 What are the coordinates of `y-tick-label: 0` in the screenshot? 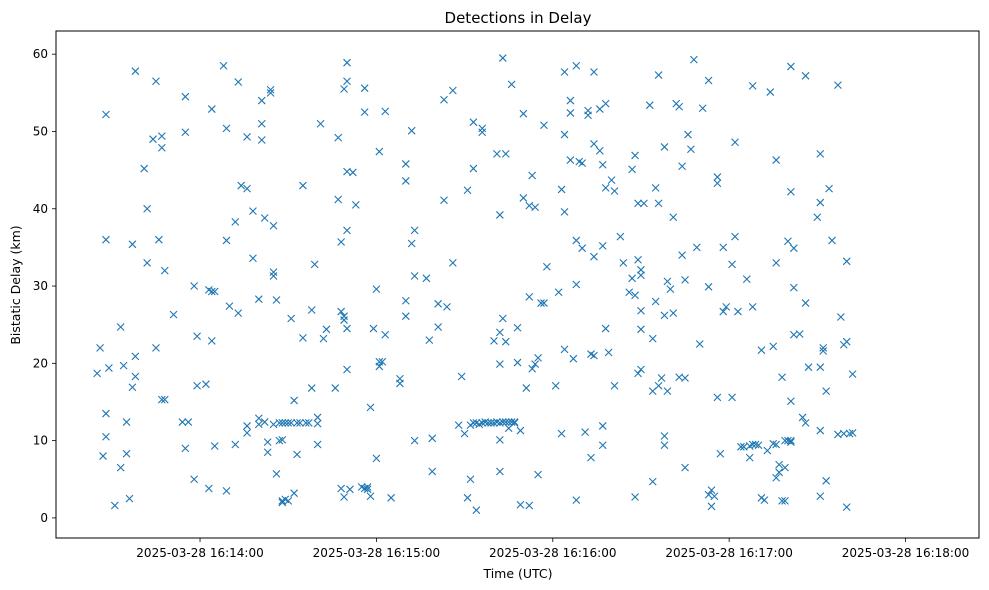 It's located at (44, 518).